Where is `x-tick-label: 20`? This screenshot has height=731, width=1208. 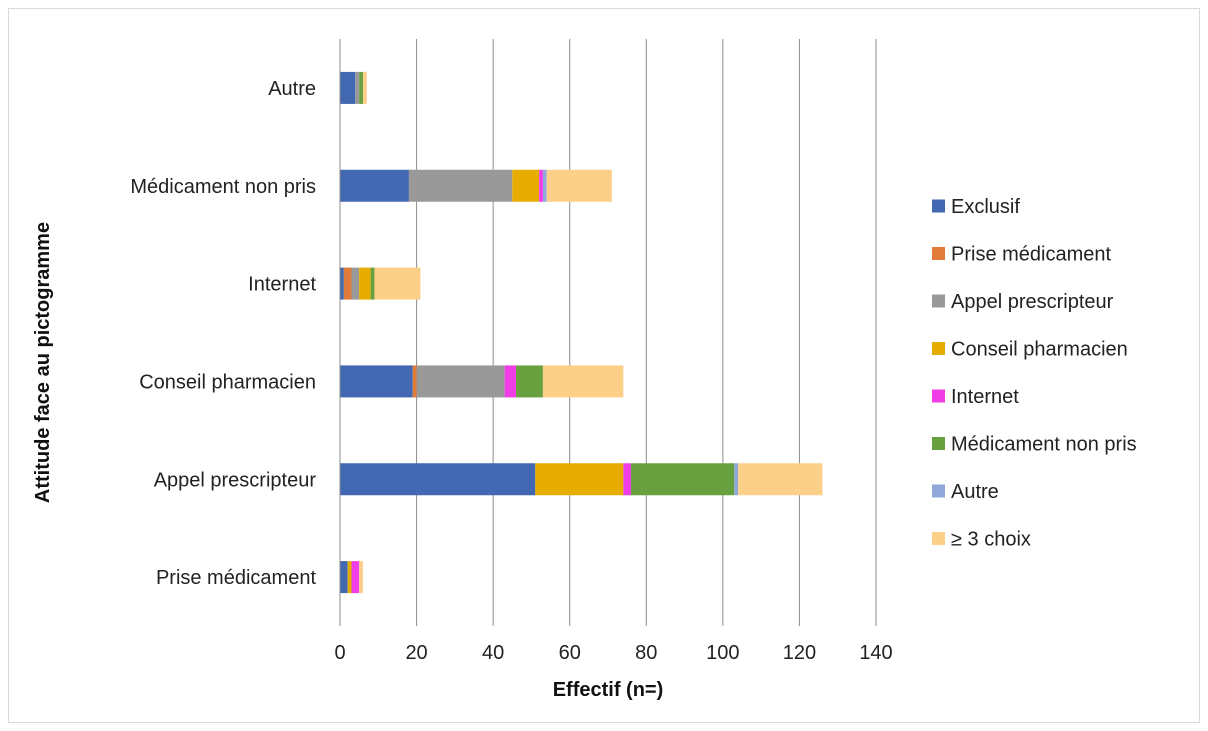 x-tick-label: 20 is located at coordinates (416, 653).